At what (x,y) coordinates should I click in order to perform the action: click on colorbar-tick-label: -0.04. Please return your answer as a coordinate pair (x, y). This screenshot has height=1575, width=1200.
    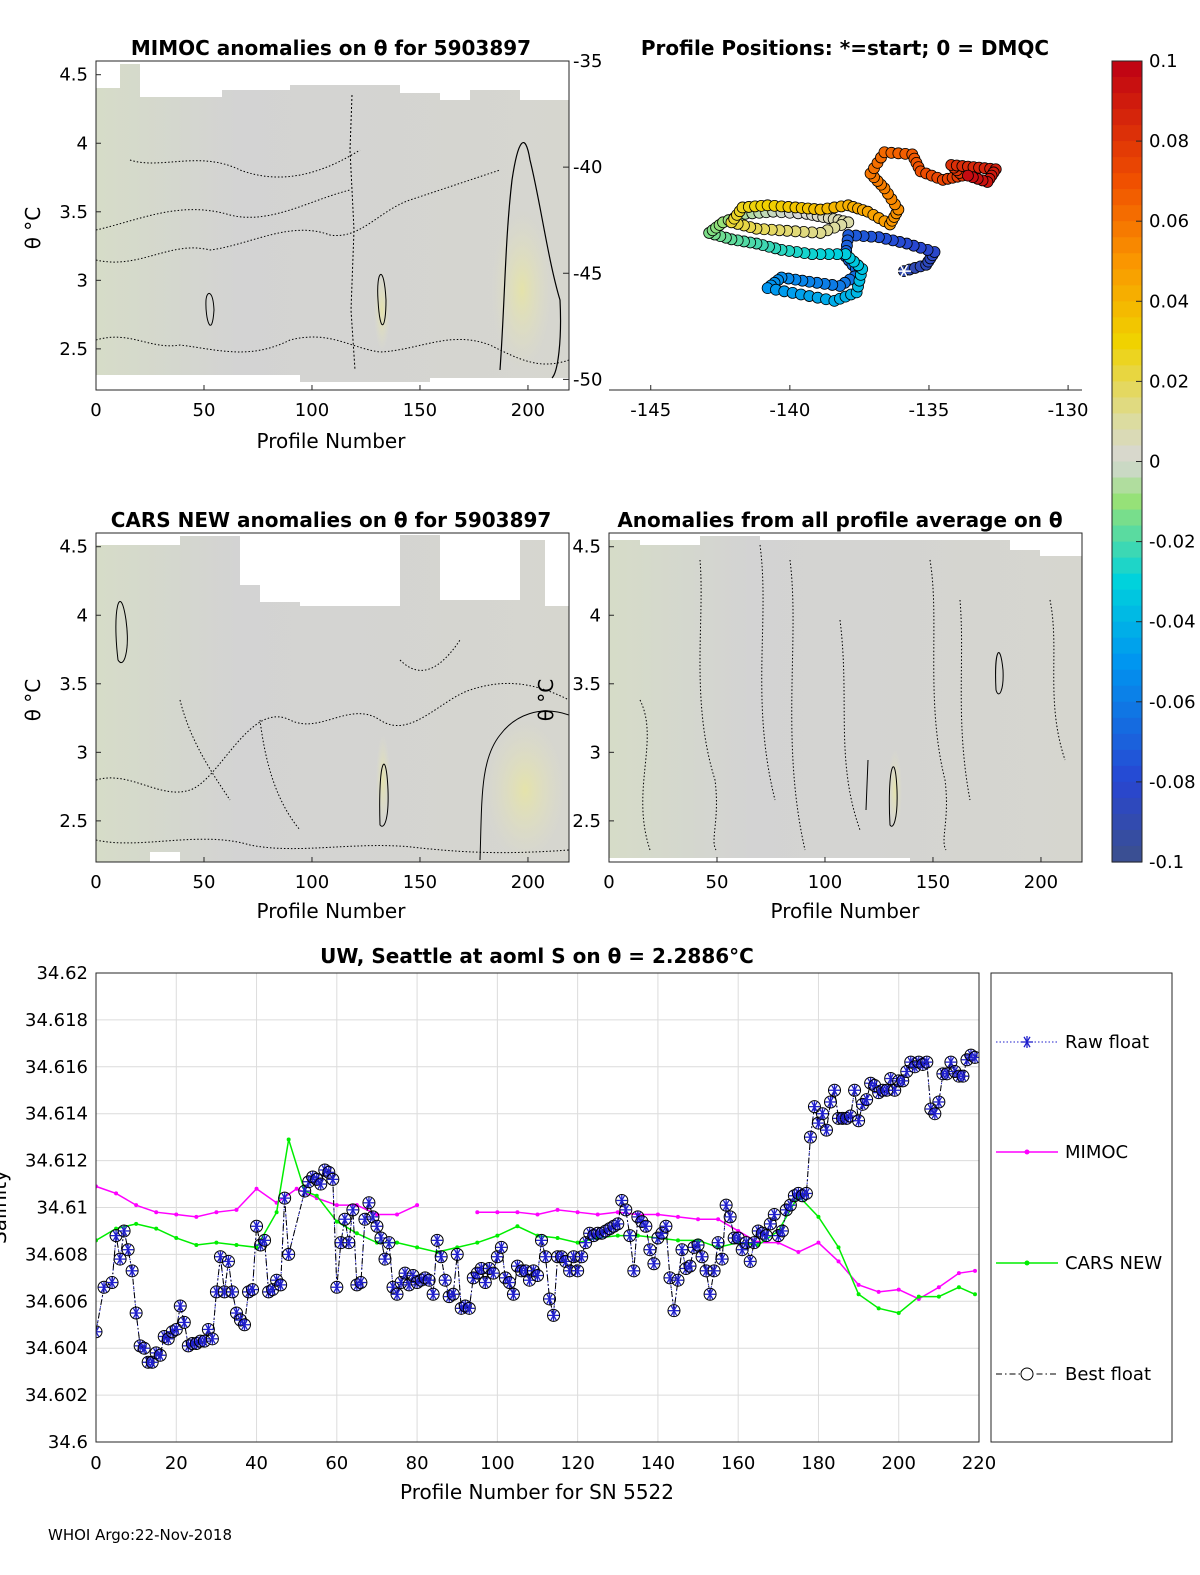
    Looking at the image, I should click on (1172, 622).